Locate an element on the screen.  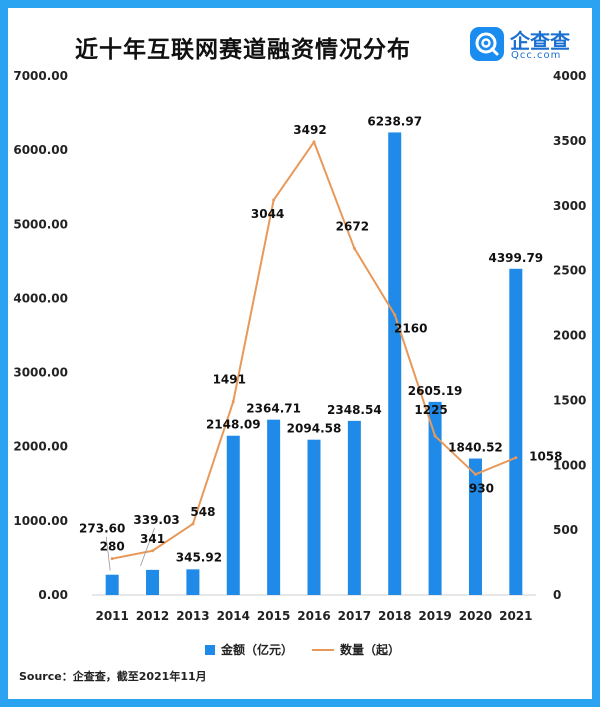
x-tick-label: 2020 is located at coordinates (475, 616).